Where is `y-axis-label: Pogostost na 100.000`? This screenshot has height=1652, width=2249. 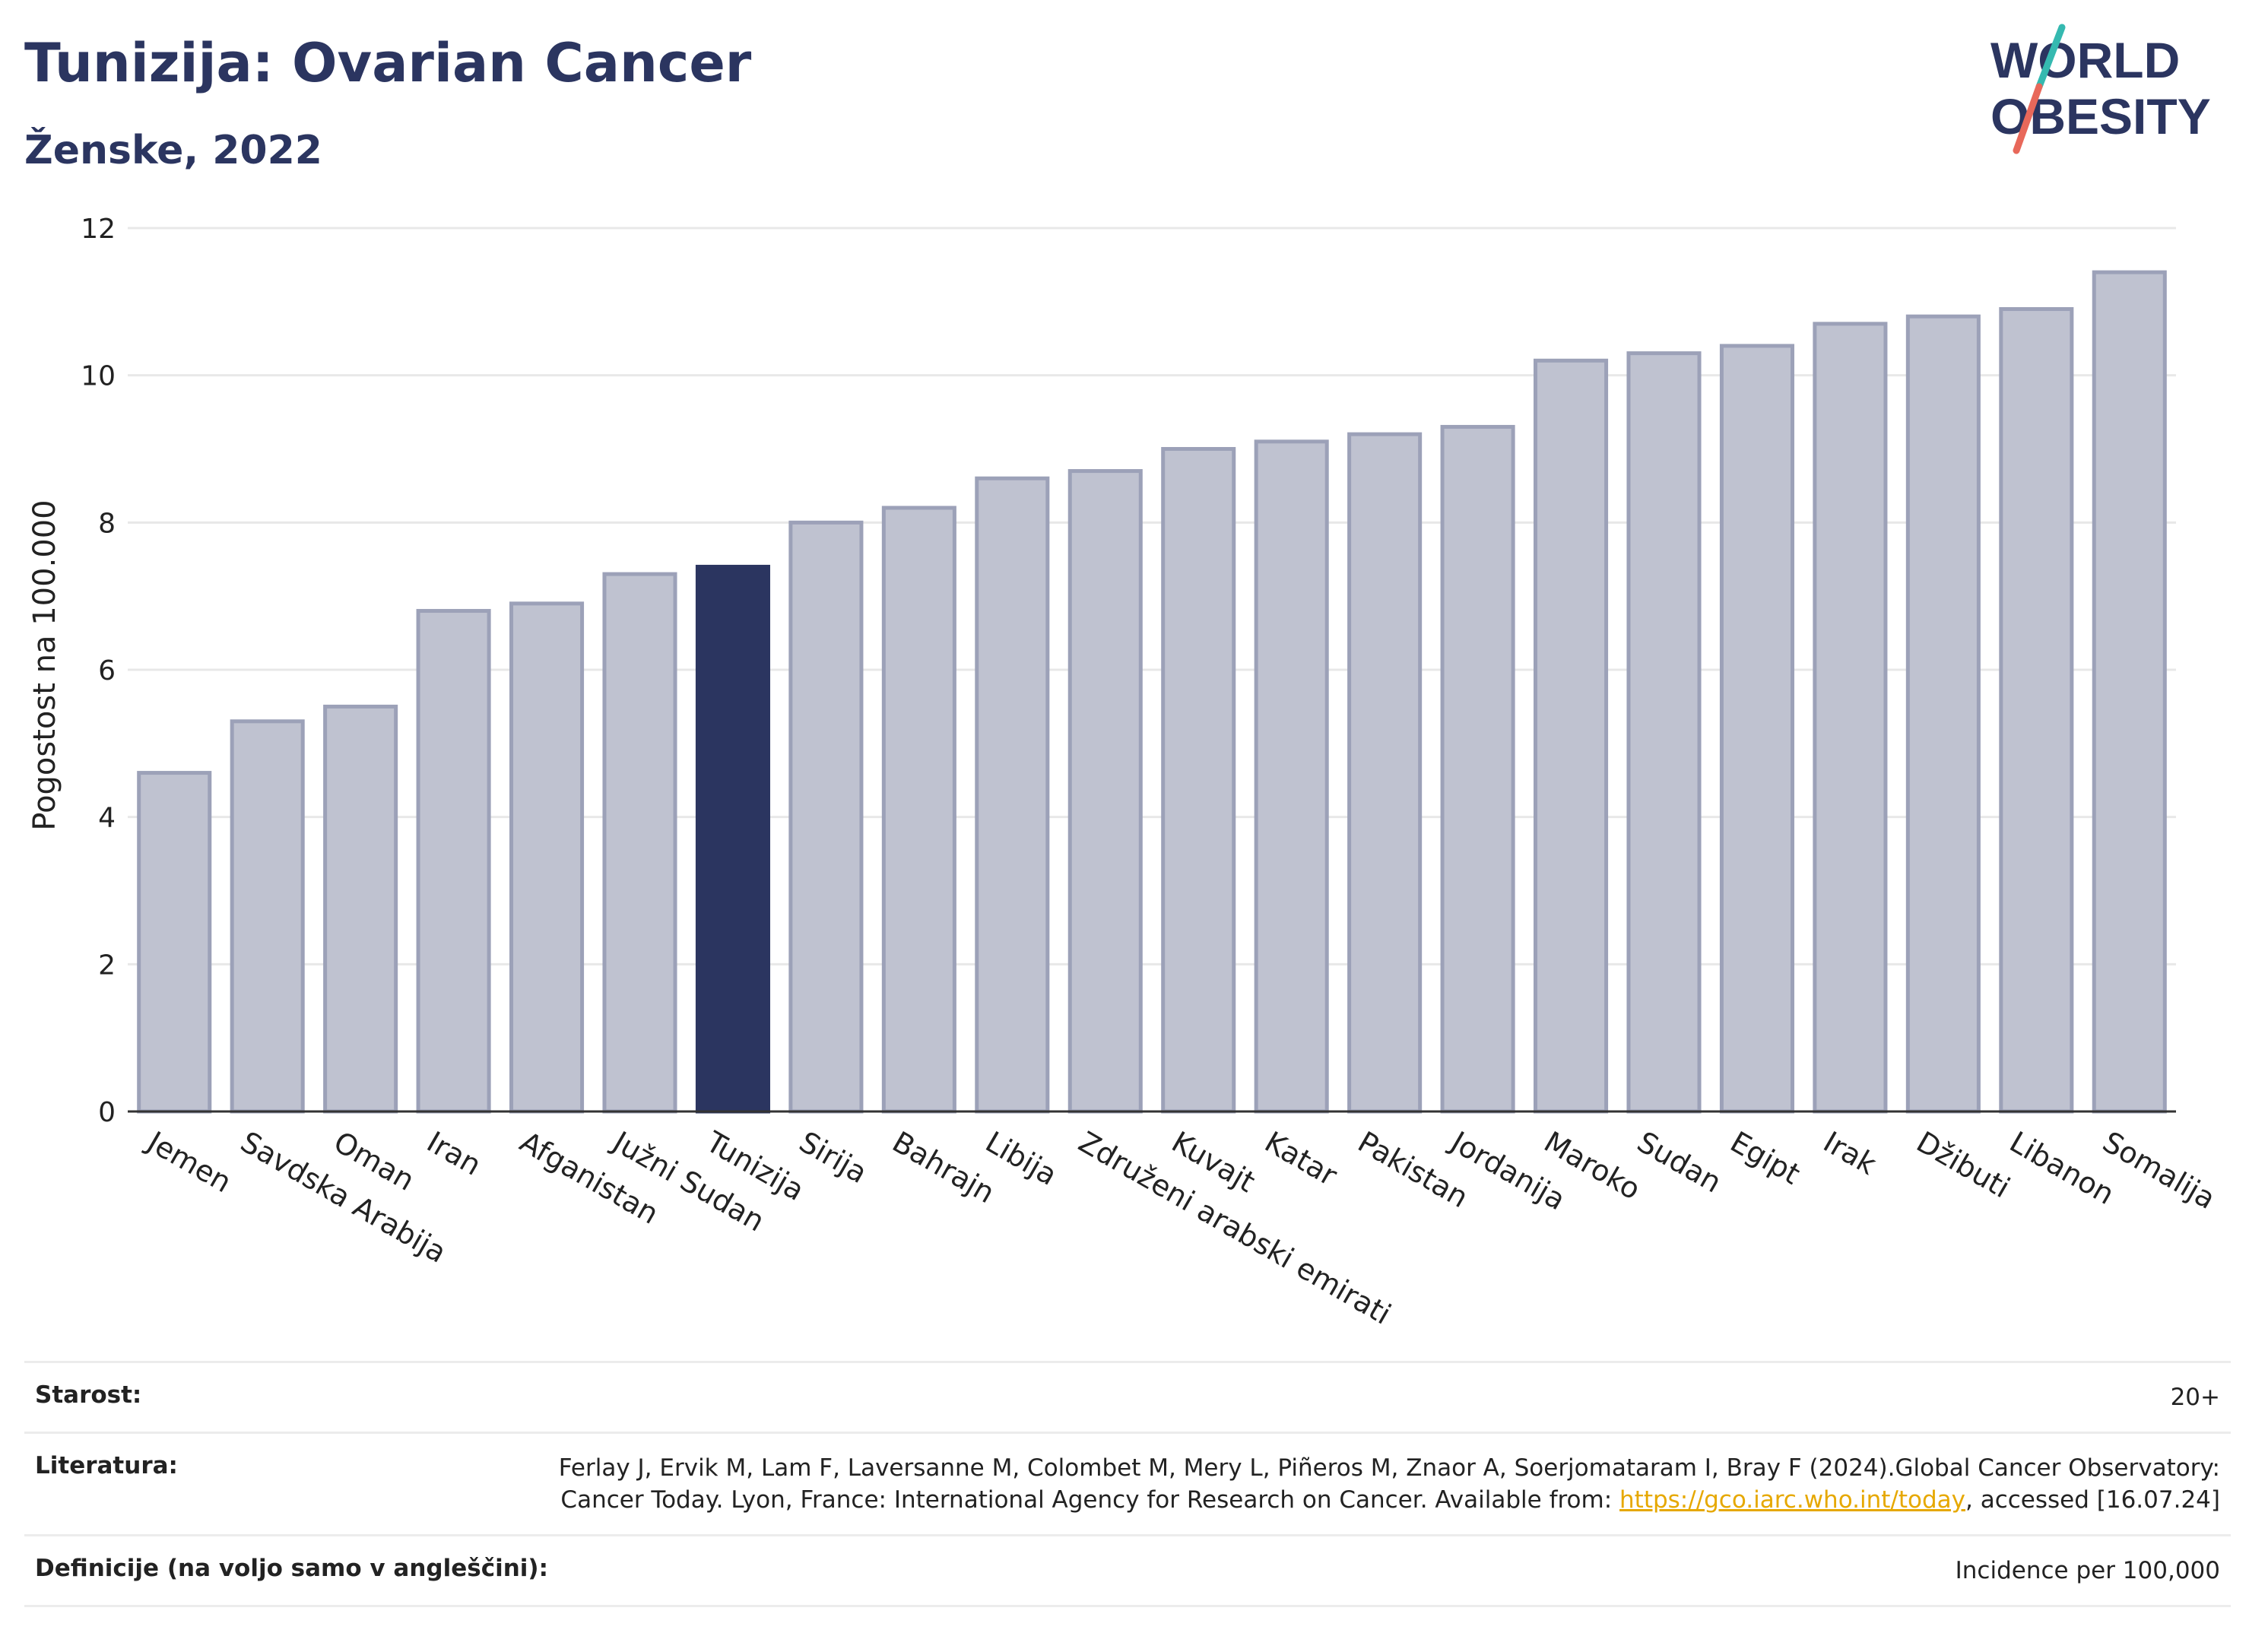 y-axis-label: Pogostost na 100.000 is located at coordinates (44, 664).